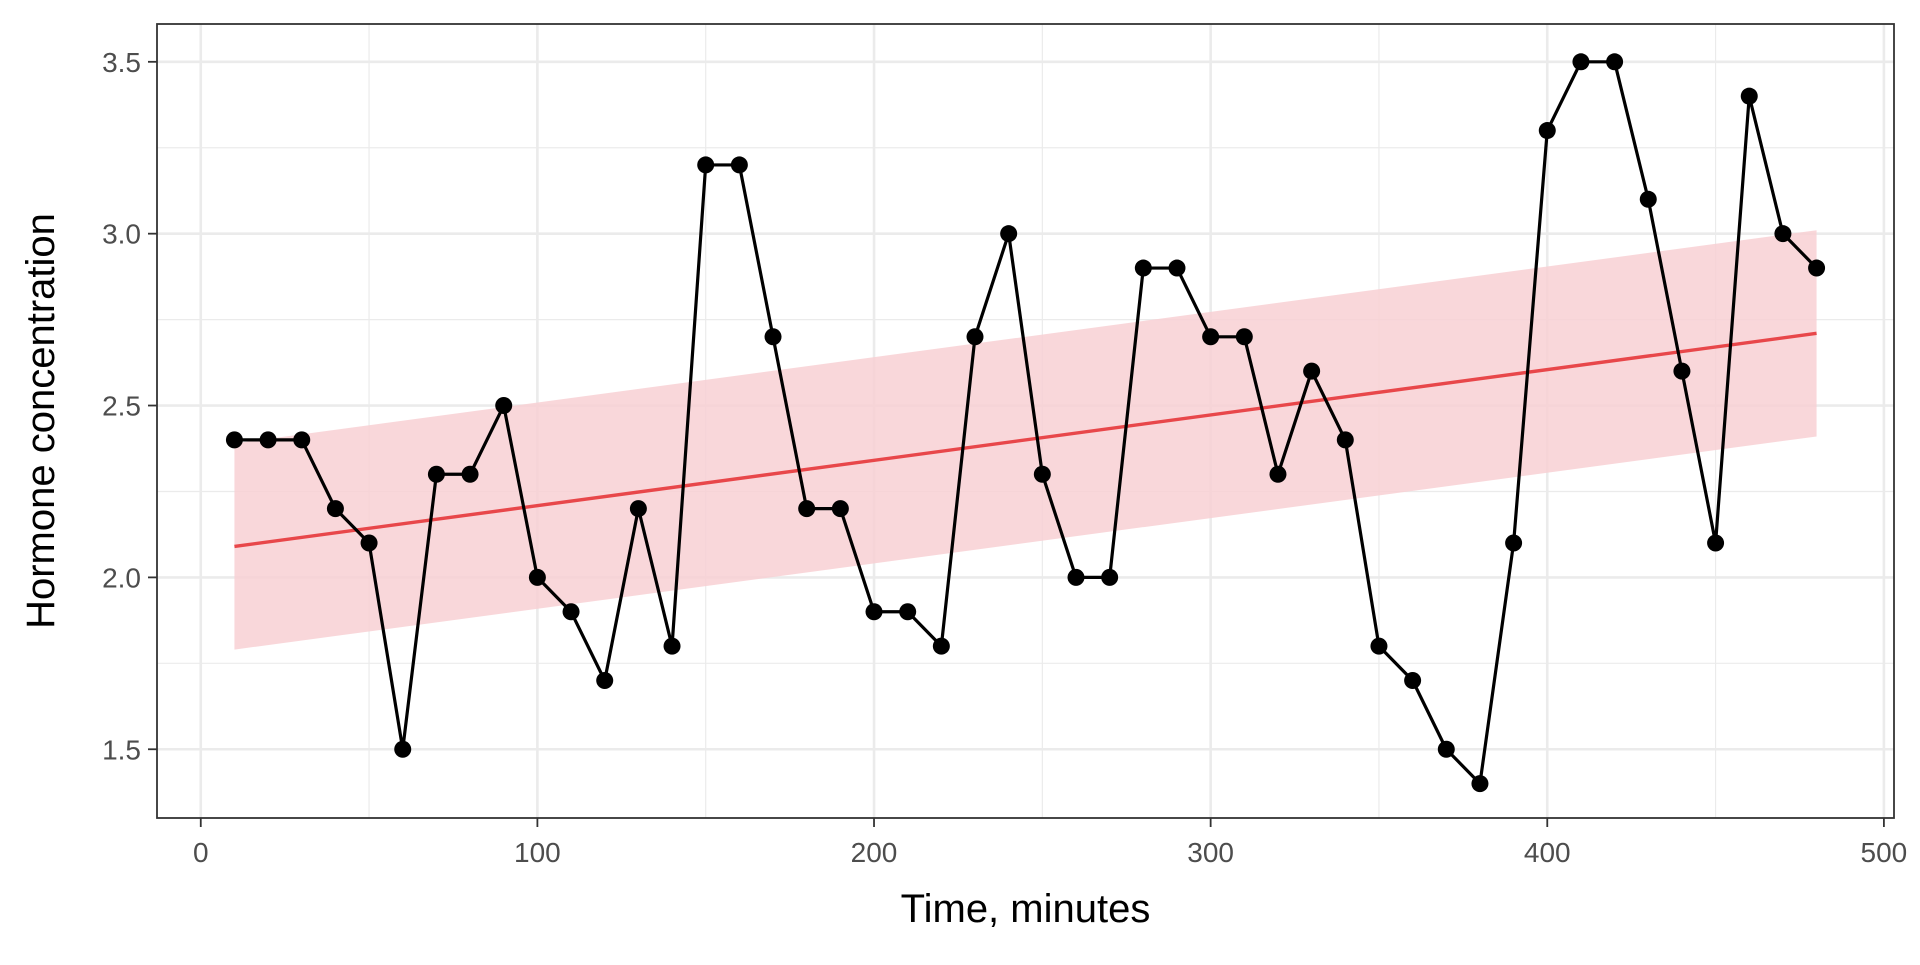 This screenshot has width=1920, height=965. Describe the element at coordinates (1884, 852) in the screenshot. I see `x-tick-label: 500` at that location.